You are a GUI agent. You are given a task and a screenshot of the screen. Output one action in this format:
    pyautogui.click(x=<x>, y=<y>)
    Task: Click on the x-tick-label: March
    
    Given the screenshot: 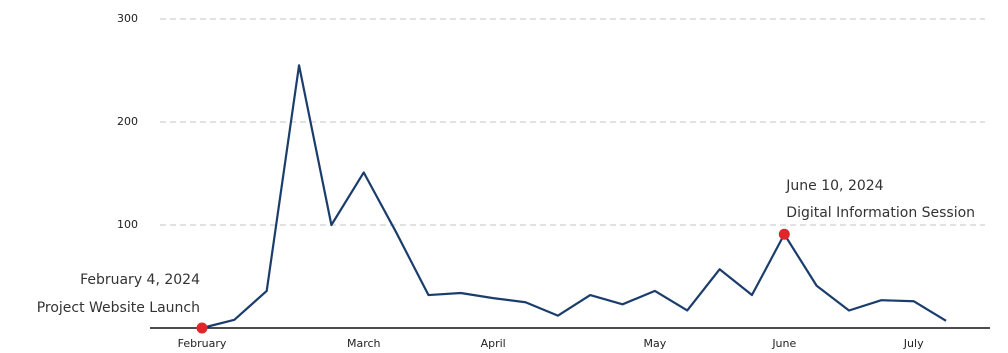 What is the action you would take?
    pyautogui.click(x=364, y=343)
    